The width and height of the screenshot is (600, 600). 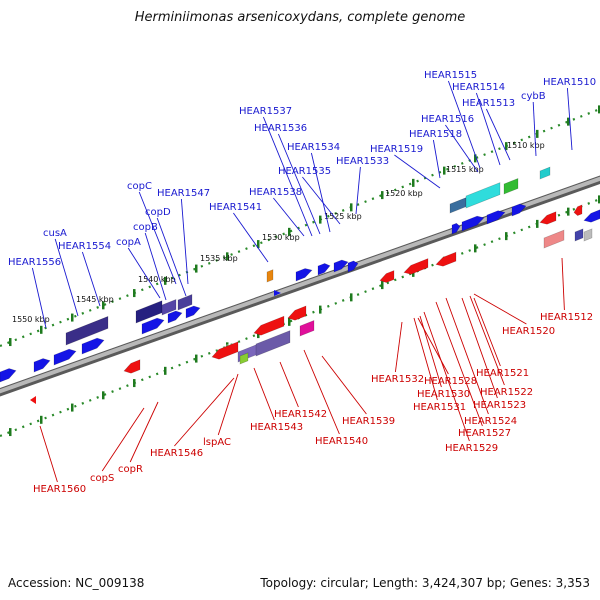 I want to click on top-label-hear1547: HEAR1547, so click(x=183, y=193).